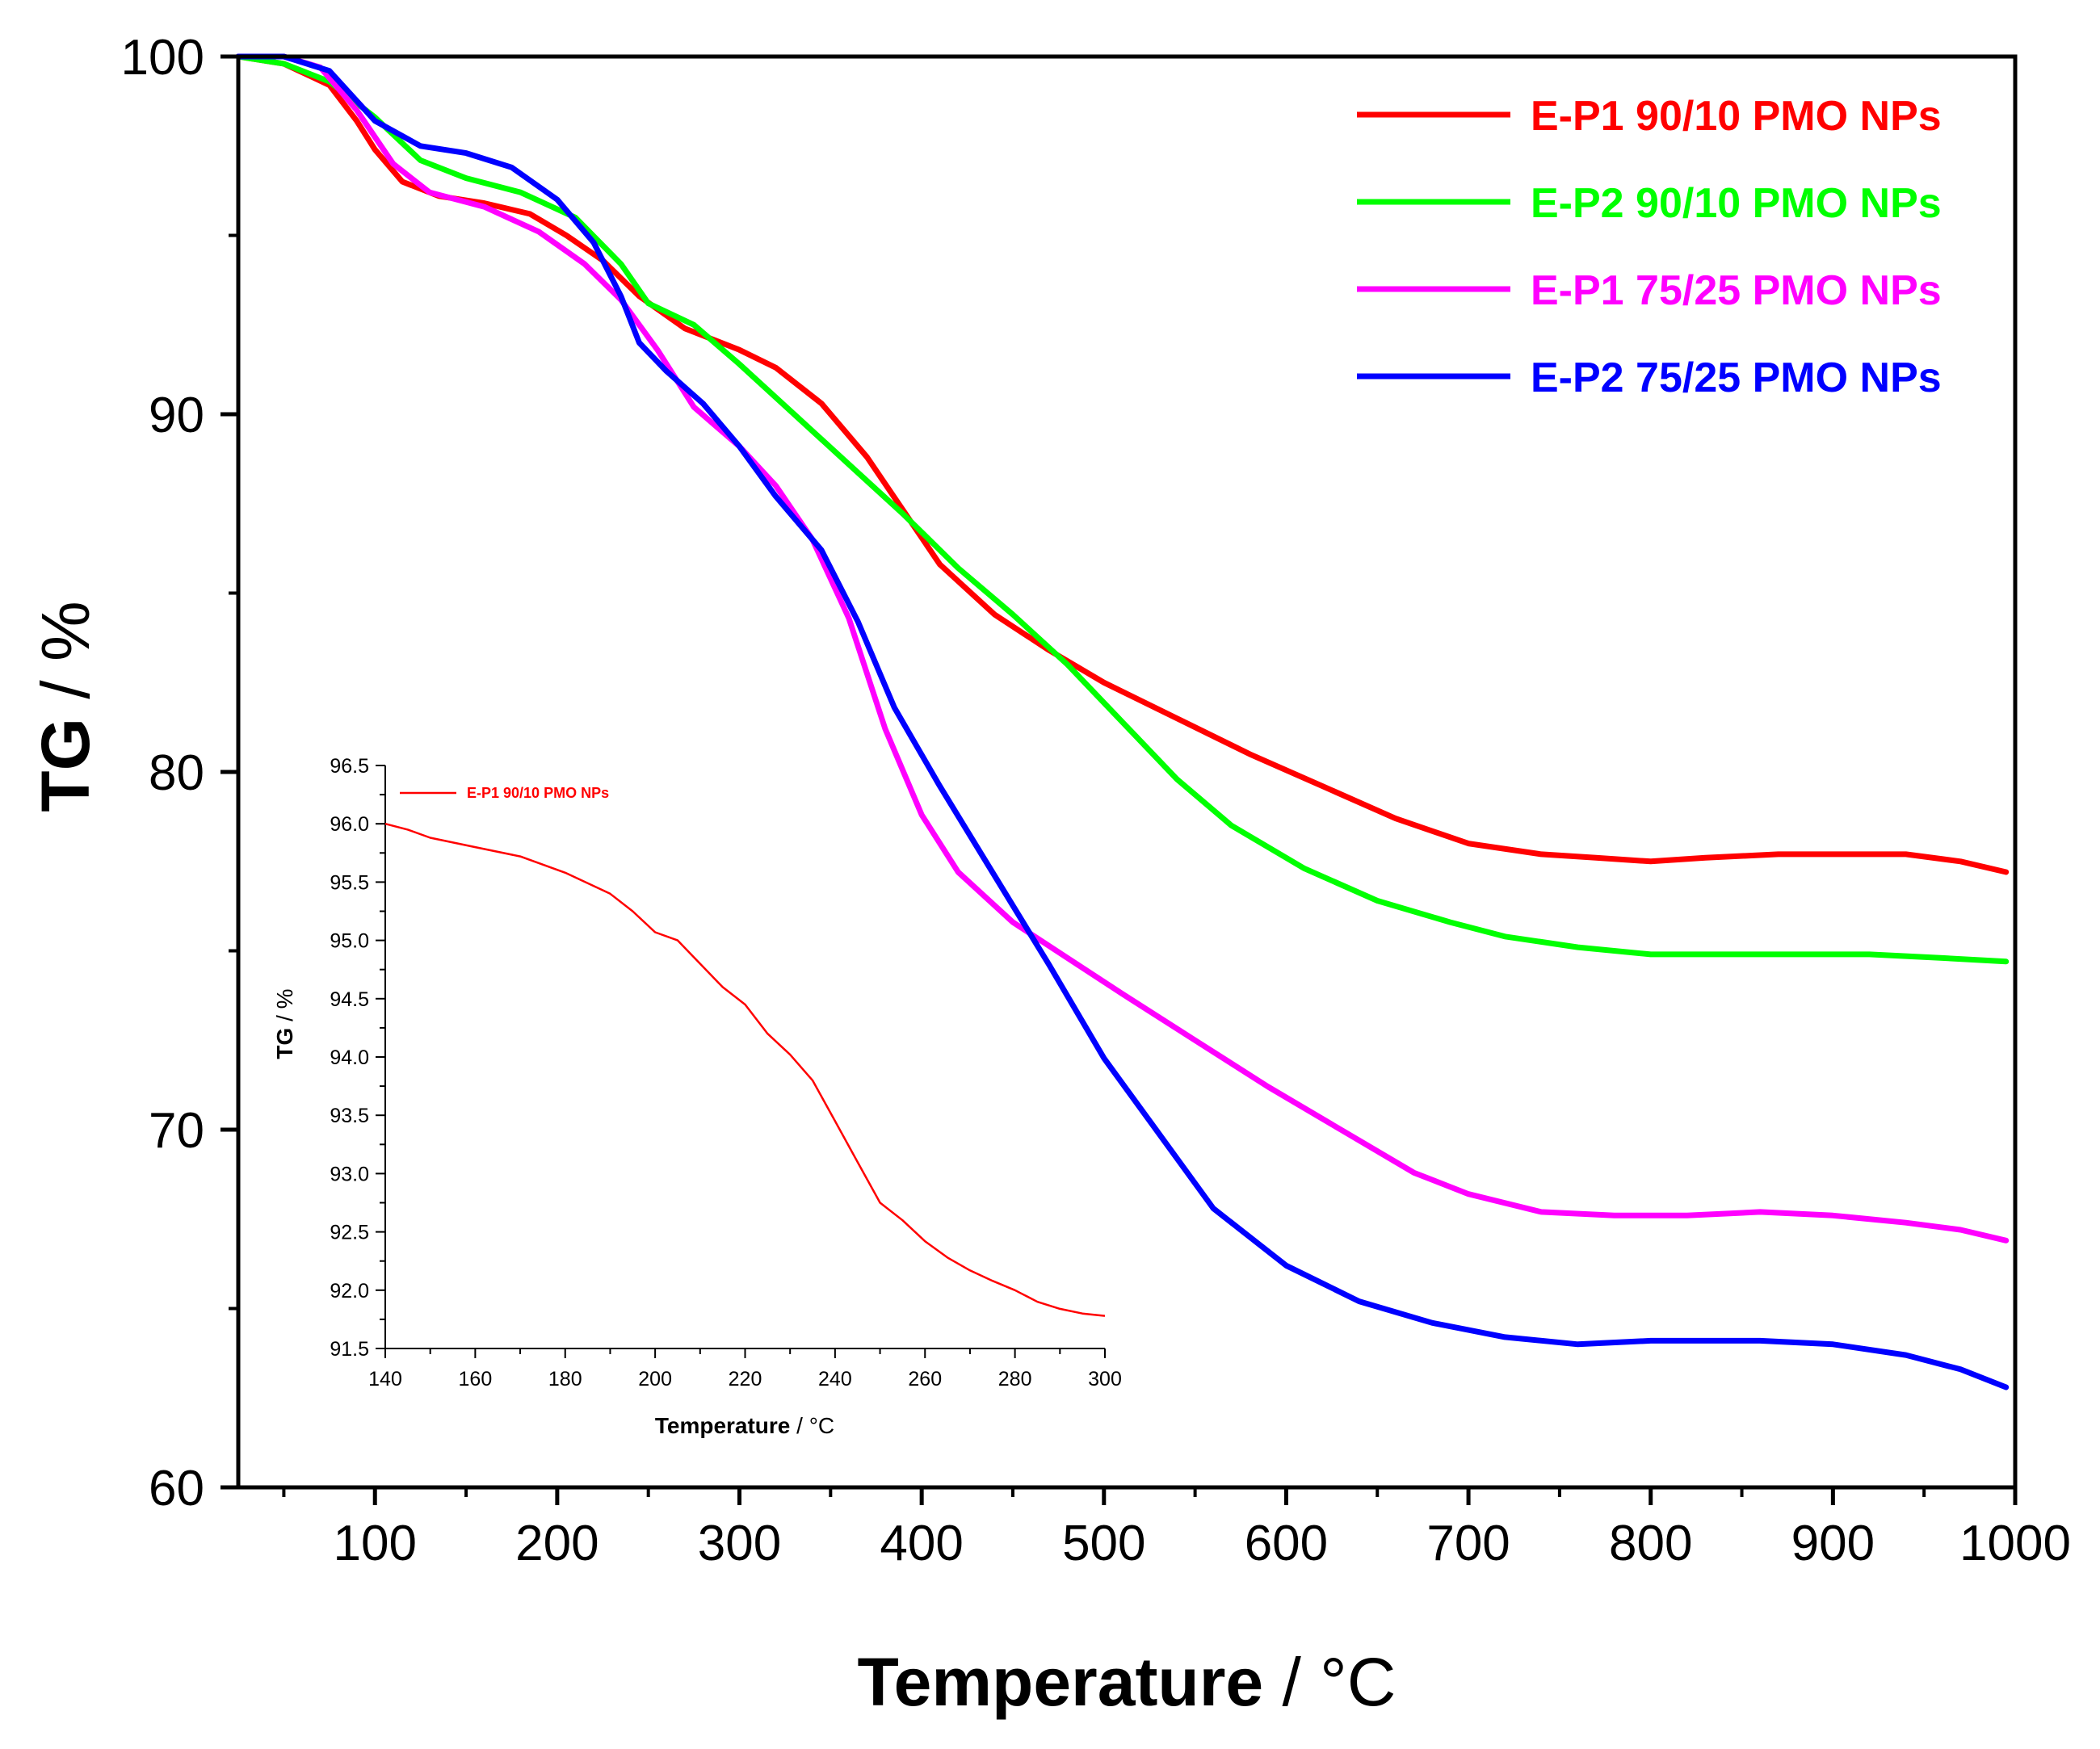  What do you see at coordinates (1737, 290) in the screenshot?
I see `legend-label-e-p1-75-25-pmo-nps: E-P1 75/25 PMO NPs` at bounding box center [1737, 290].